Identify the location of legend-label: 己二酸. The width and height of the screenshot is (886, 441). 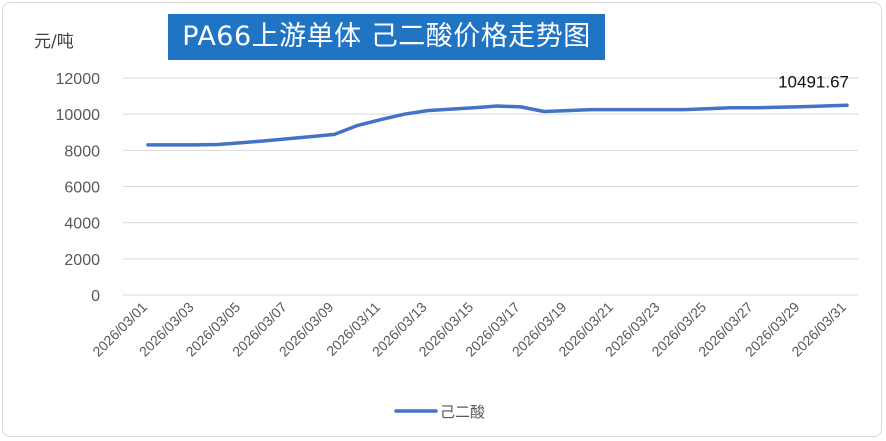
(462, 412).